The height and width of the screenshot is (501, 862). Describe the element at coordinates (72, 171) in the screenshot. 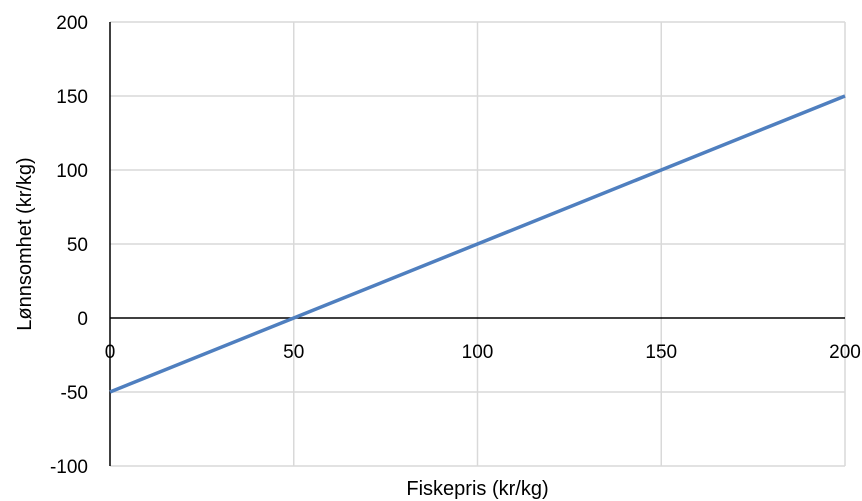

I see `y-tick-label: 100` at that location.